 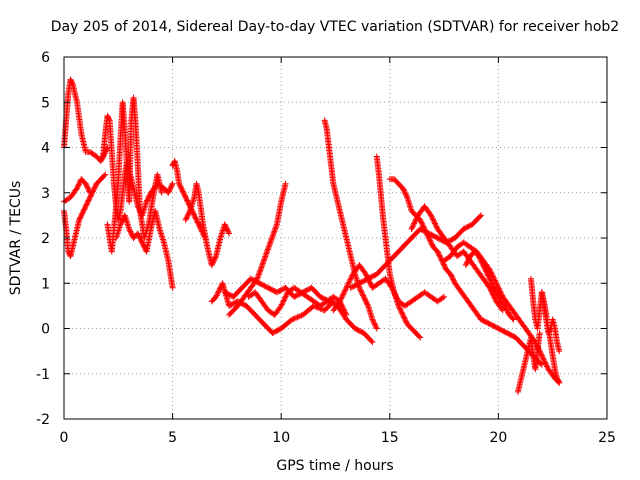 What do you see at coordinates (45, 103) in the screenshot?
I see `y-tick-label: 5` at bounding box center [45, 103].